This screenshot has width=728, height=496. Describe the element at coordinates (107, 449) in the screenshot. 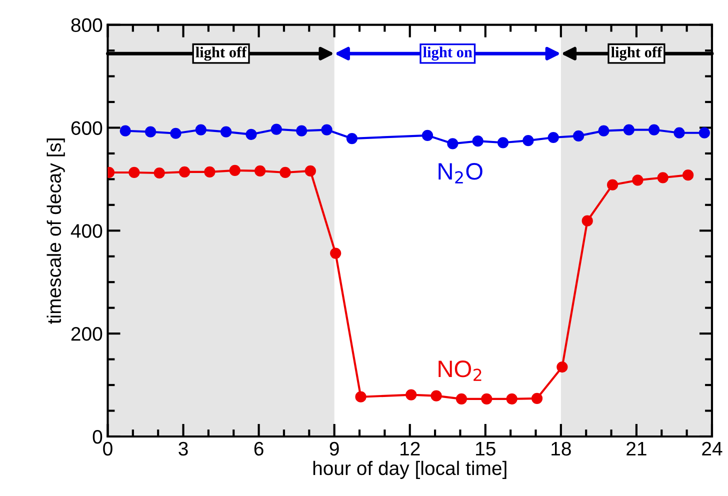

I see `x-tick-label: 0` at that location.